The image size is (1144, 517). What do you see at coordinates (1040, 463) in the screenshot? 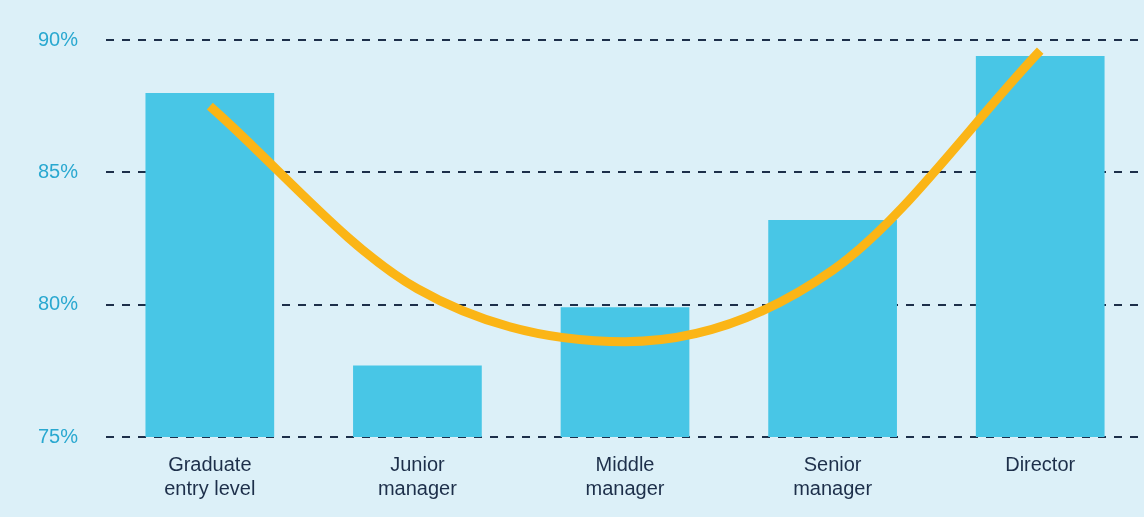
I see `x-tick-label: Director` at bounding box center [1040, 463].